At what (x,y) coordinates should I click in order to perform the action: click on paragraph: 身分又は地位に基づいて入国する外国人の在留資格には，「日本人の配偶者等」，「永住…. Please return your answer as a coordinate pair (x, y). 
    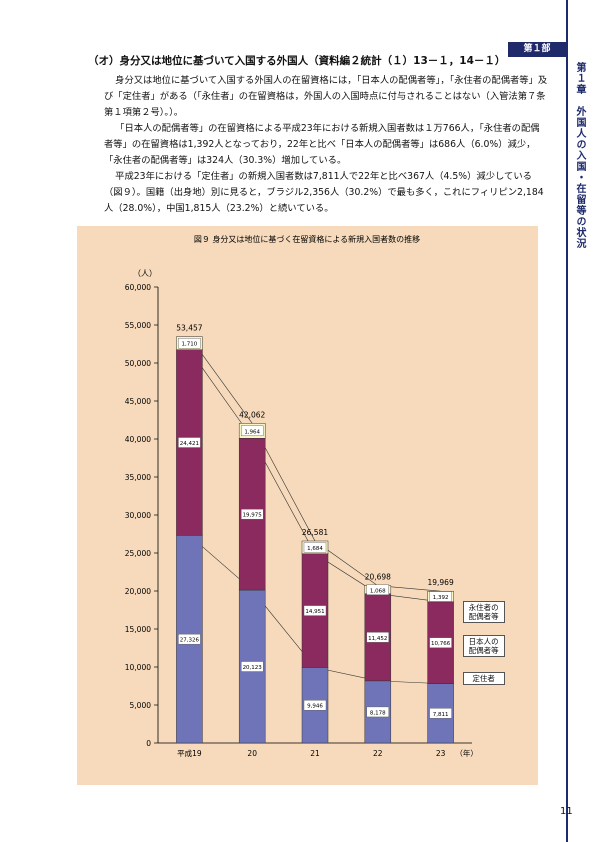
    Looking at the image, I should click on (326, 96).